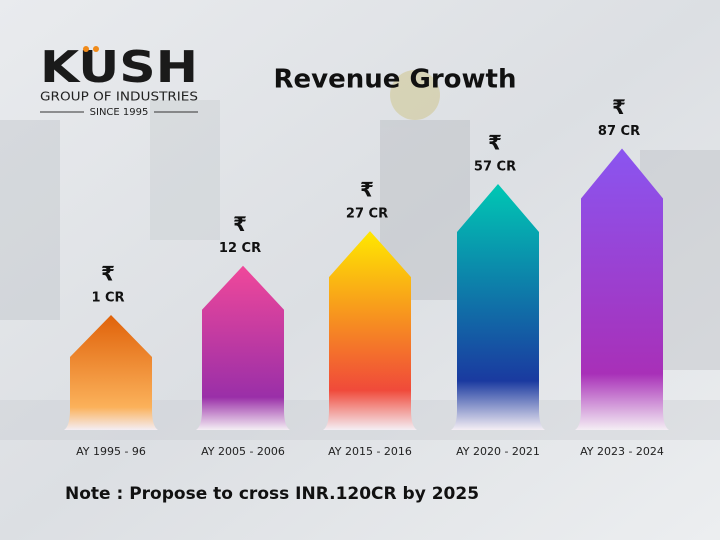  I want to click on logo-since: SINCE 1995, so click(119, 112).